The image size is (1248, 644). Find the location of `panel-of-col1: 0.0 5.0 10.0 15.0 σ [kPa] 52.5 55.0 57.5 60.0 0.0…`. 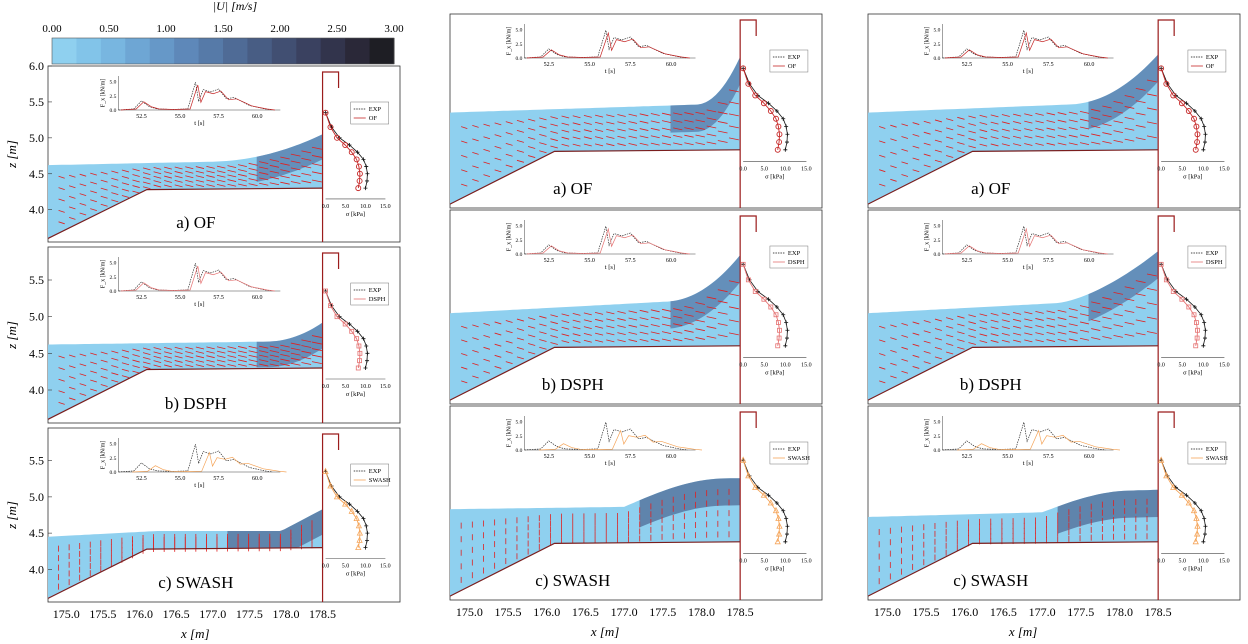

panel-of-col1: 0.0 5.0 10.0 15.0 σ [kPa] 52.5 55.0 57.5 60.0 0.0… is located at coordinates (202, 151).